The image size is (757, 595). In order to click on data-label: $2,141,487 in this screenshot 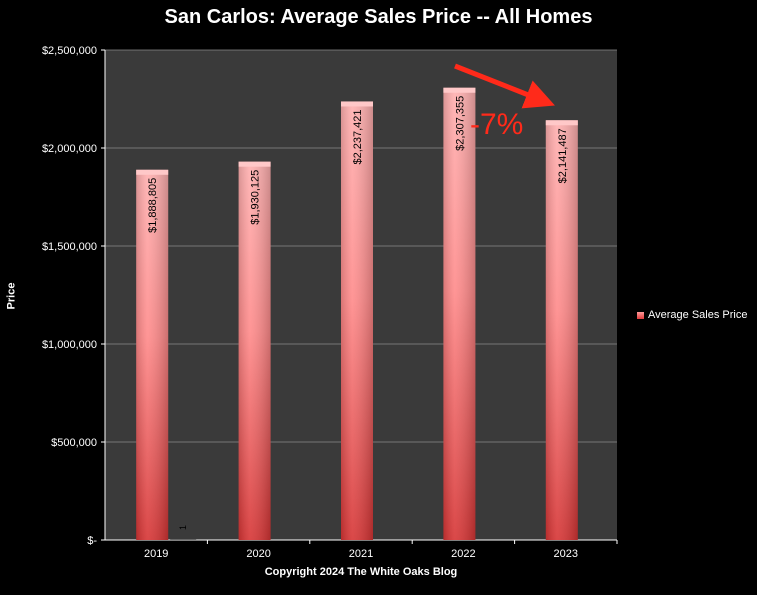, I will do `click(563, 155)`.